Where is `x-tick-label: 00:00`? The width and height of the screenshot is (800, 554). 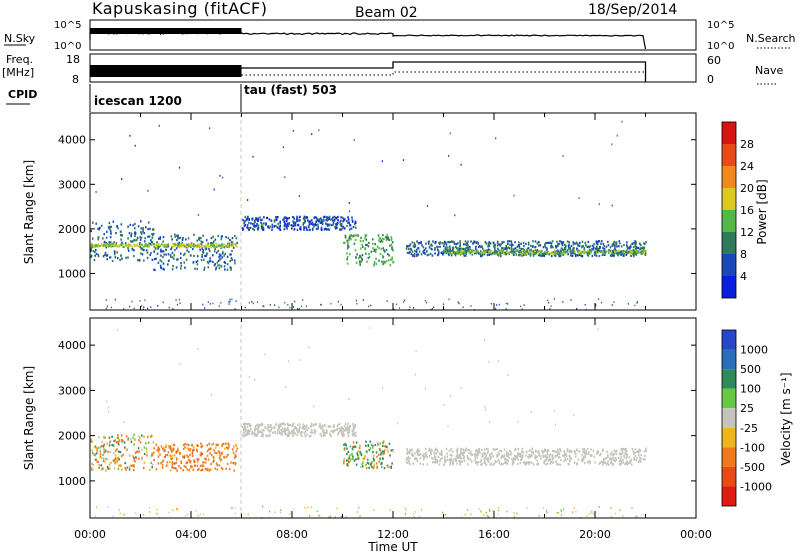
x-tick-label: 00:00 is located at coordinates (90, 534).